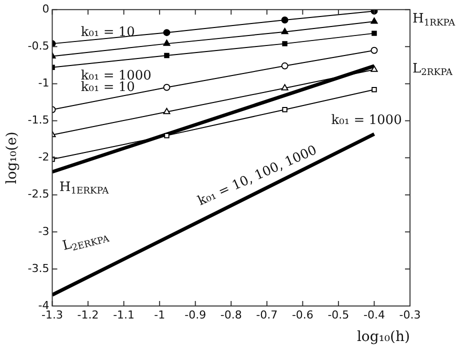 Image resolution: width=474 pixels, height=350 pixels. What do you see at coordinates (160, 315) in the screenshot?
I see `x-tick-label: -1` at bounding box center [160, 315].